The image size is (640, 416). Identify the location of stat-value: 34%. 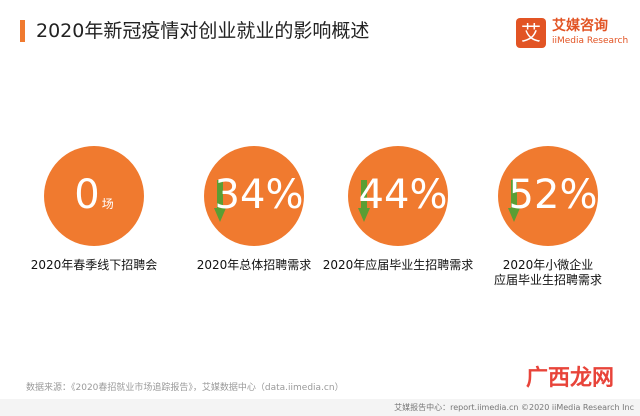
(259, 195).